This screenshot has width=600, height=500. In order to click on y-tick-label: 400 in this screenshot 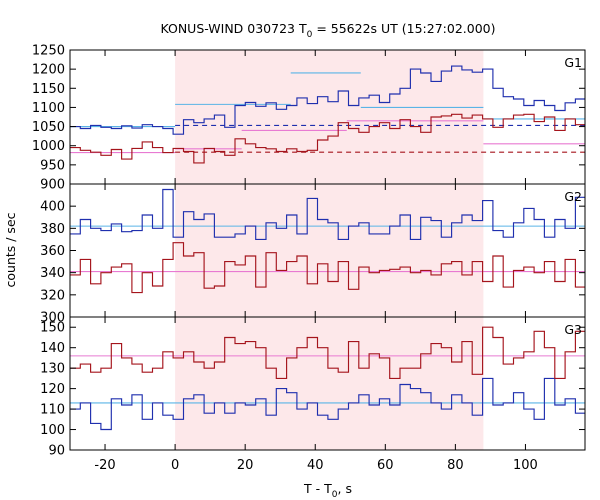, I will do `click(52, 207)`.